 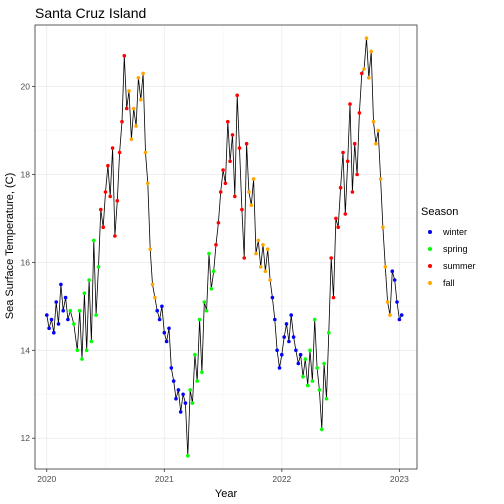 What do you see at coordinates (223, 476) in the screenshot?
I see `x-axis: 2020 2021 2022 2023` at bounding box center [223, 476].